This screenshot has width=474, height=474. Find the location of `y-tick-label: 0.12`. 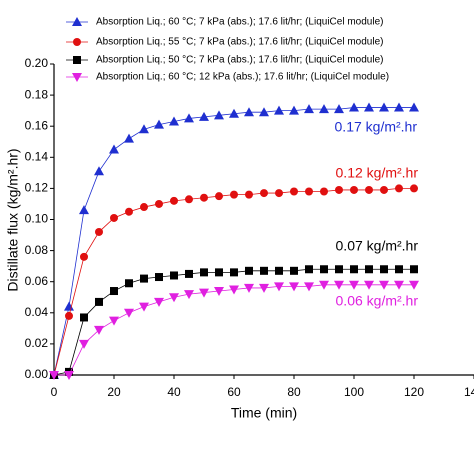

y-tick-label: 0.12 is located at coordinates (37, 188).